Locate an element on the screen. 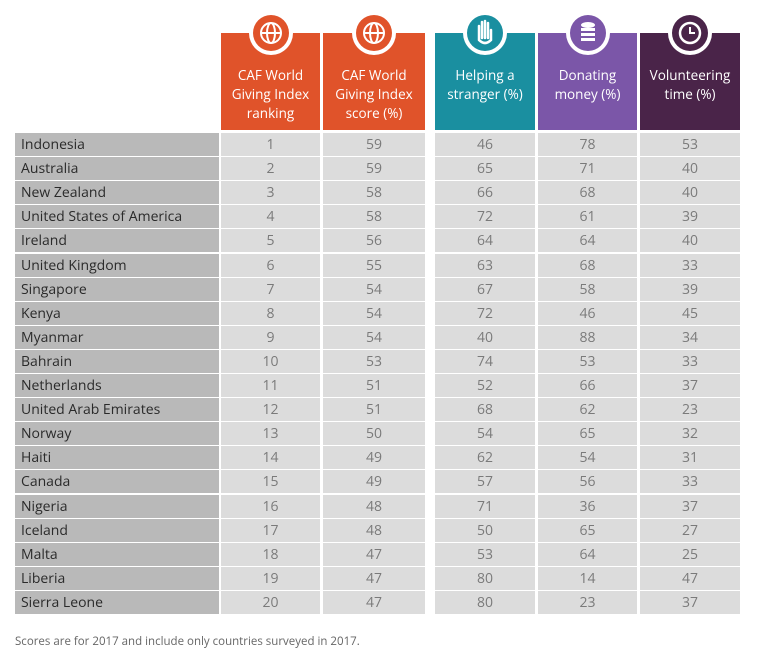 The width and height of the screenshot is (759, 658). value-cell: 5 is located at coordinates (270, 241).